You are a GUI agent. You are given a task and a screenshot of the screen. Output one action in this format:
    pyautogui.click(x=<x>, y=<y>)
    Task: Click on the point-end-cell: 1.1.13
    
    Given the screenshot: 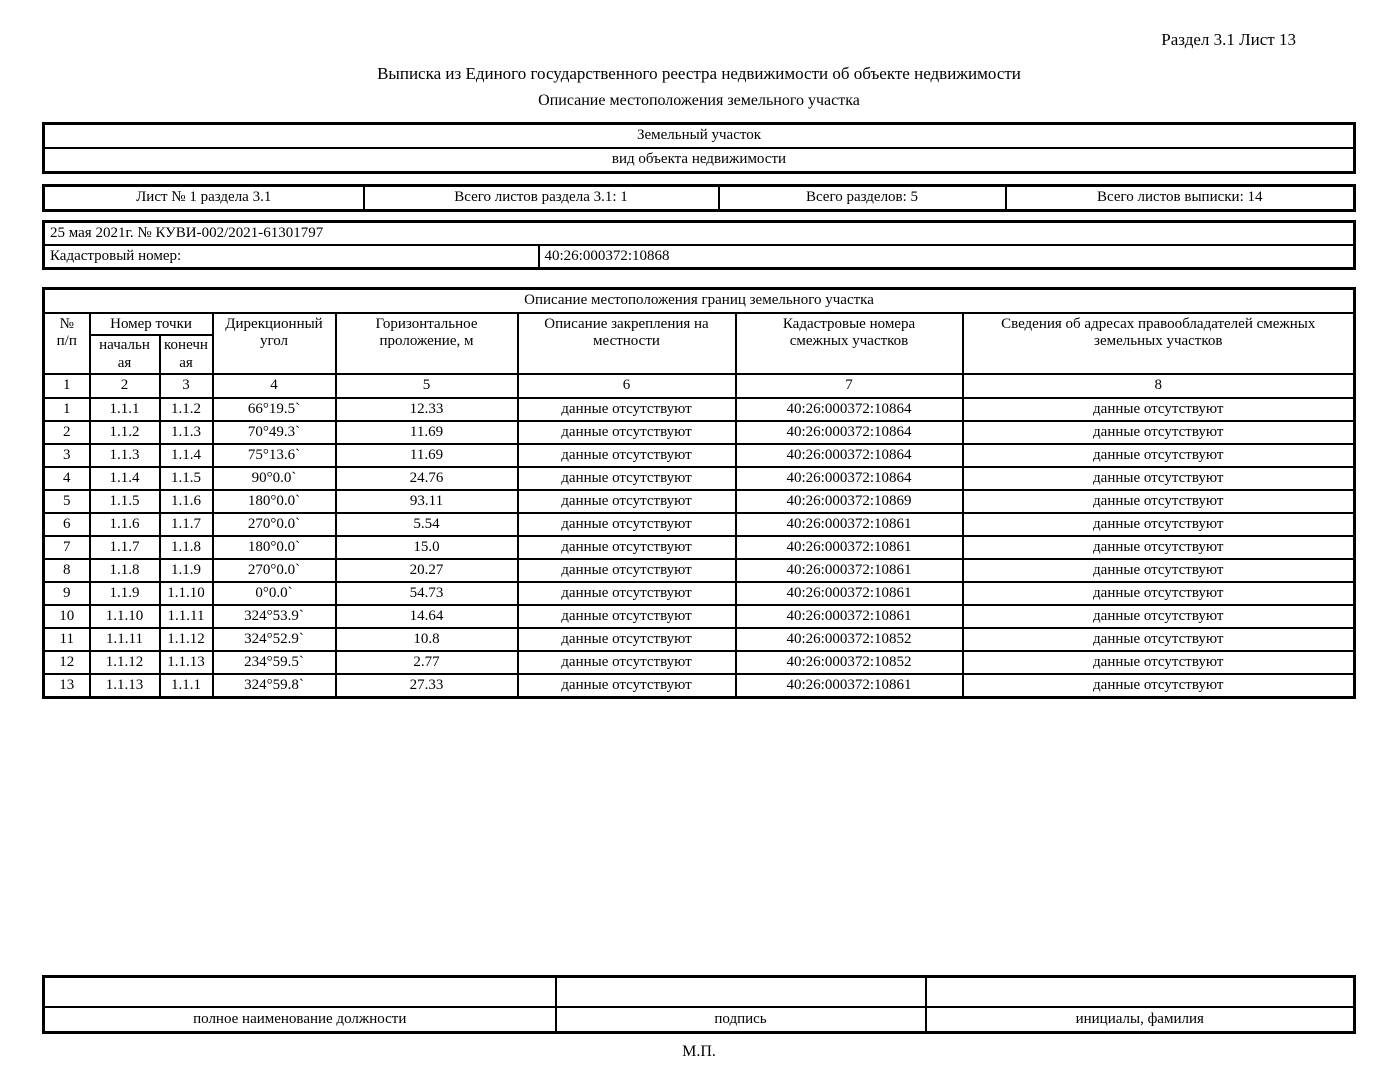 What is the action you would take?
    pyautogui.click(x=186, y=662)
    